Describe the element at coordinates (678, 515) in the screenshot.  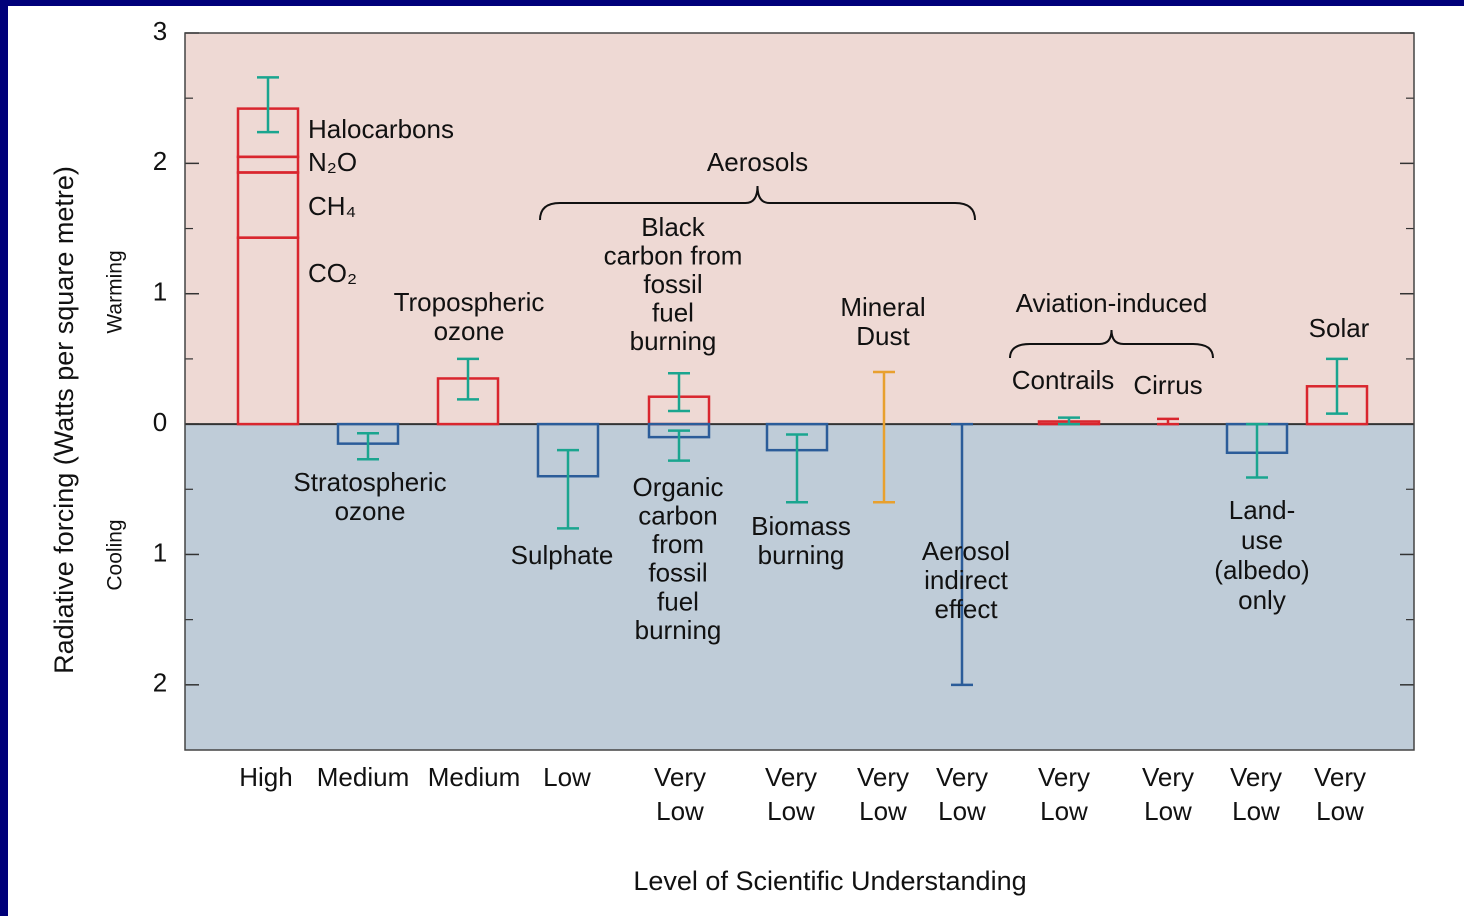
I see `bar-label: carbon` at that location.